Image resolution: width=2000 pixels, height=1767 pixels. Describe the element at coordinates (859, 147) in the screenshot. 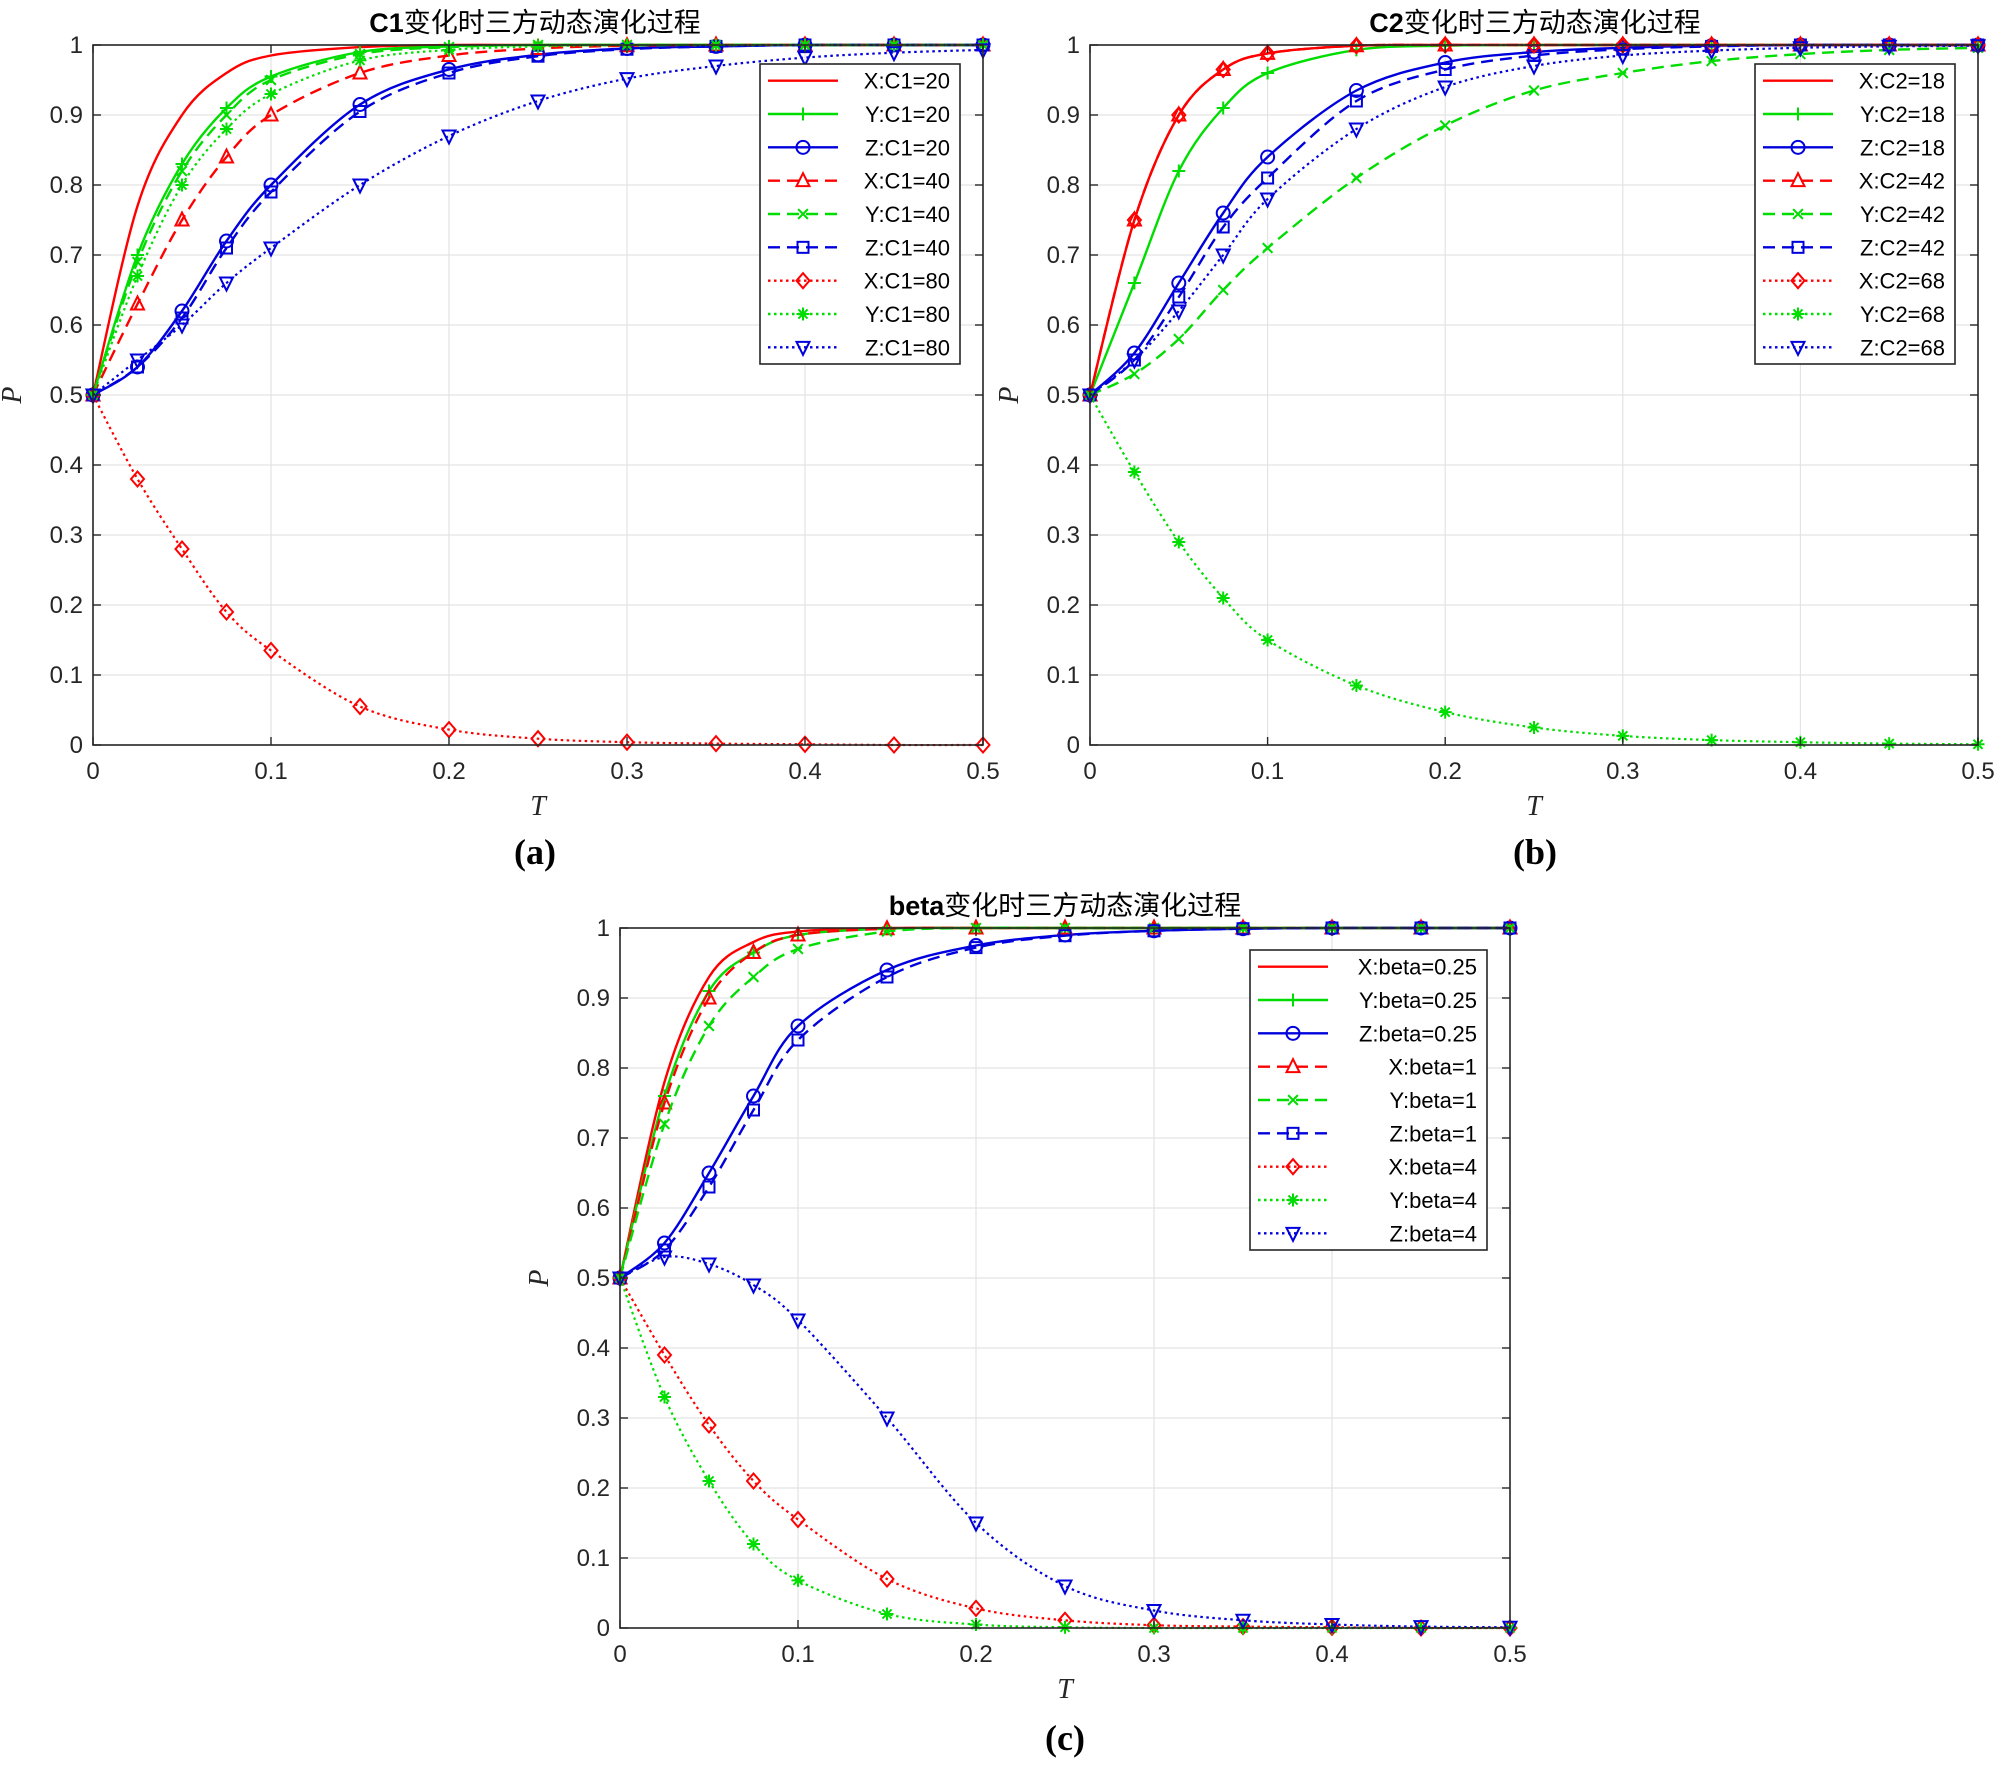

I see `panel-a-legend-item-2: Z:C1=20` at that location.